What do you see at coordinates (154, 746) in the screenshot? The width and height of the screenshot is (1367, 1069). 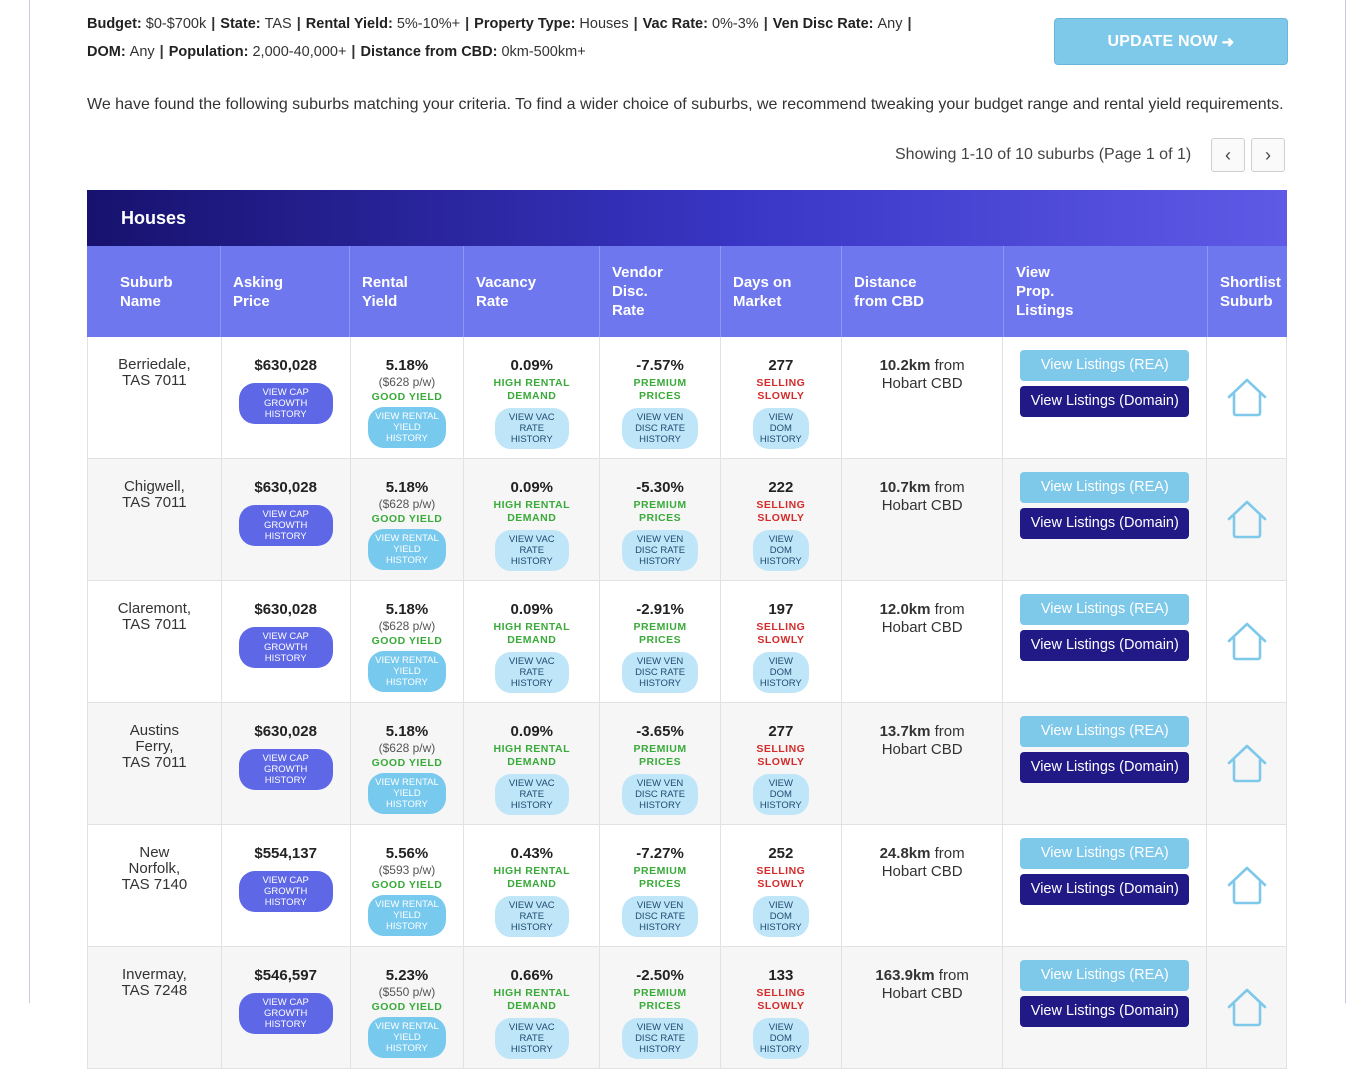 I see `suburb-name: Austins Ferry, TAS 7011` at bounding box center [154, 746].